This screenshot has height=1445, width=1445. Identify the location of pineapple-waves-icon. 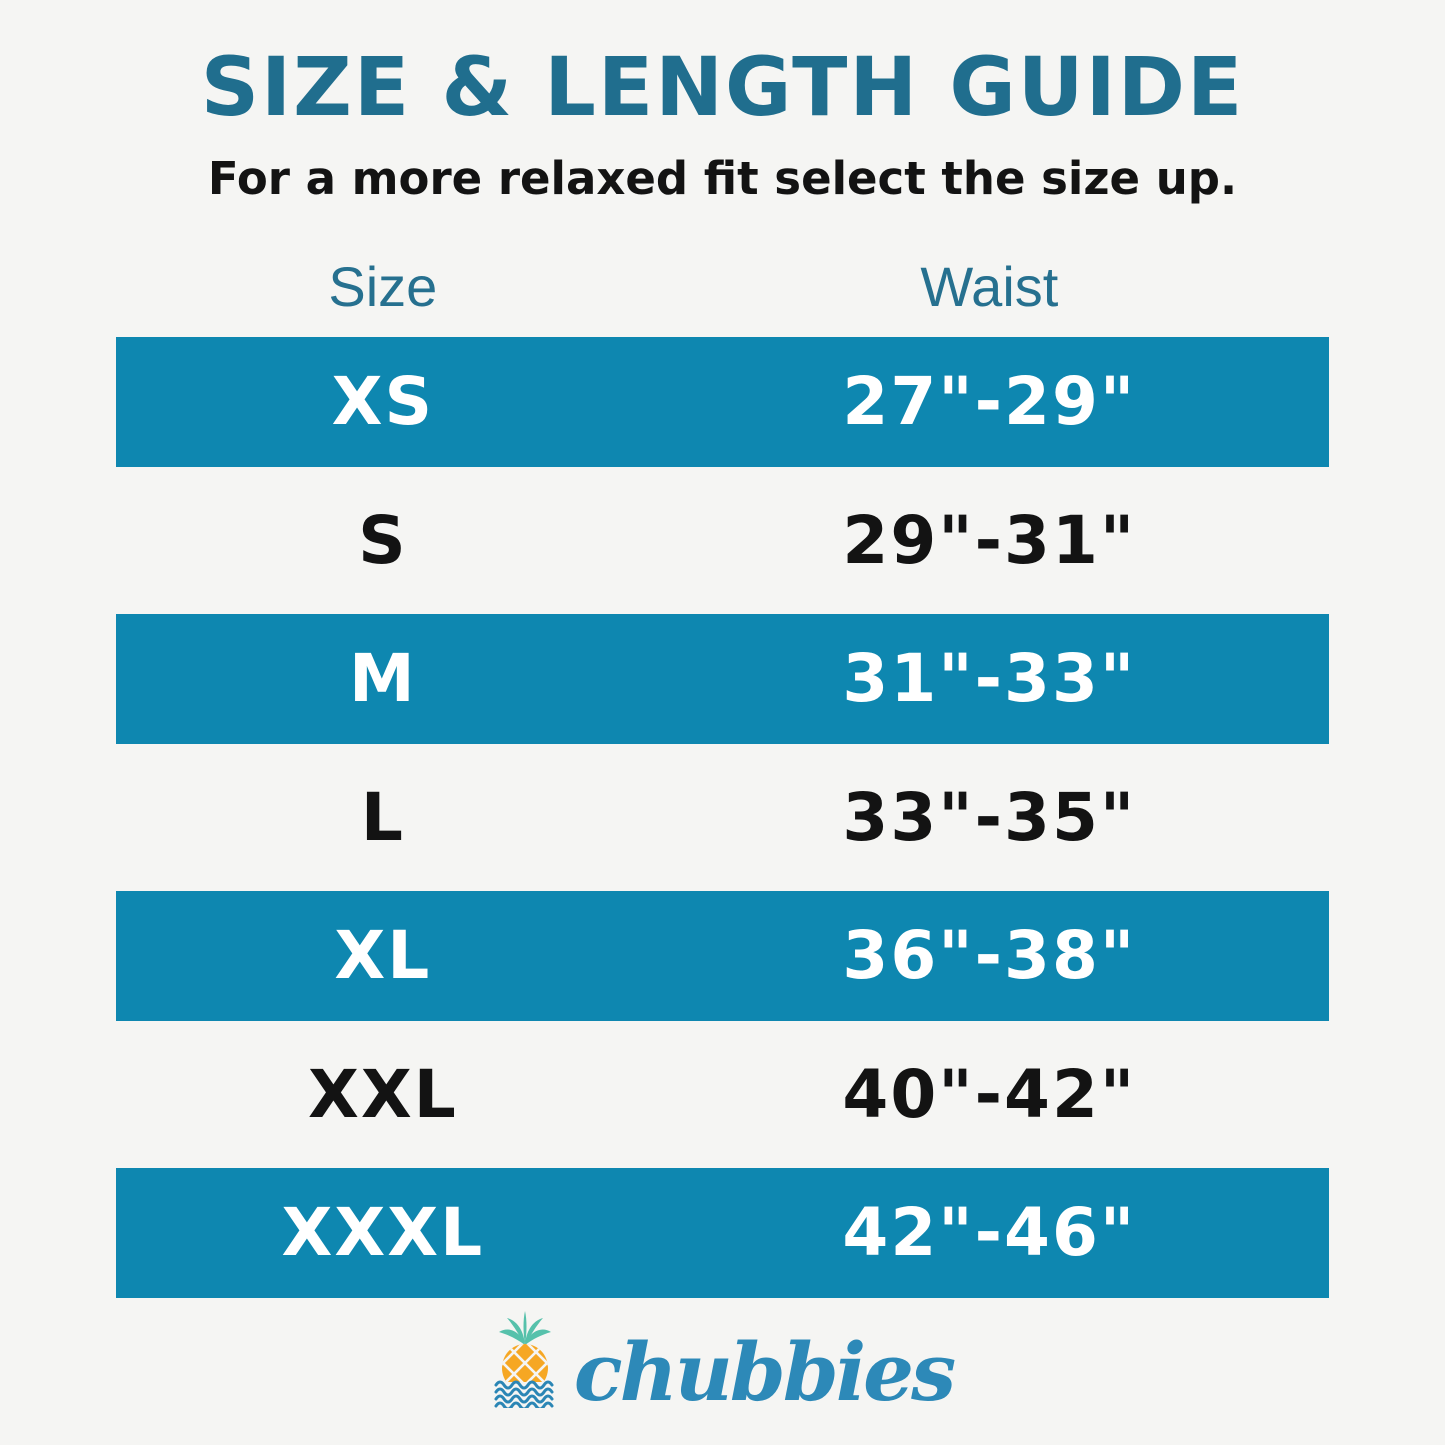
(524, 1359).